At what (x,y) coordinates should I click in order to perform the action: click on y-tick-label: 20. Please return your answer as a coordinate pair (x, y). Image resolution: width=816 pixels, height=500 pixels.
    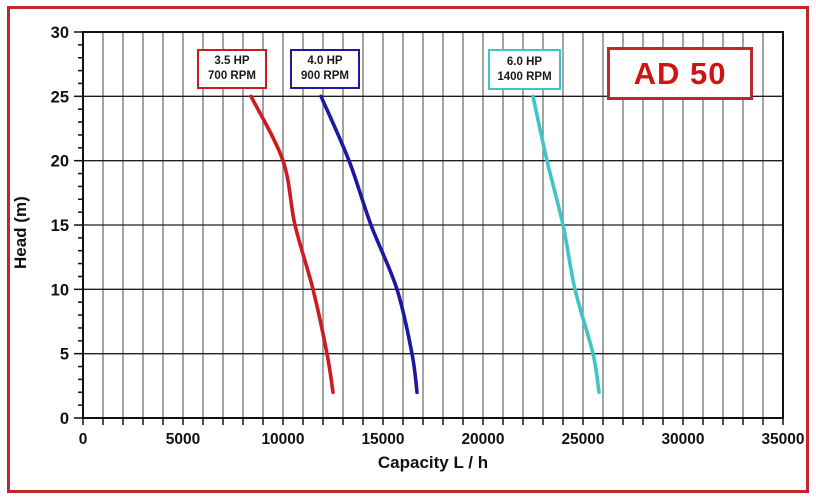
    Looking at the image, I should click on (60, 162).